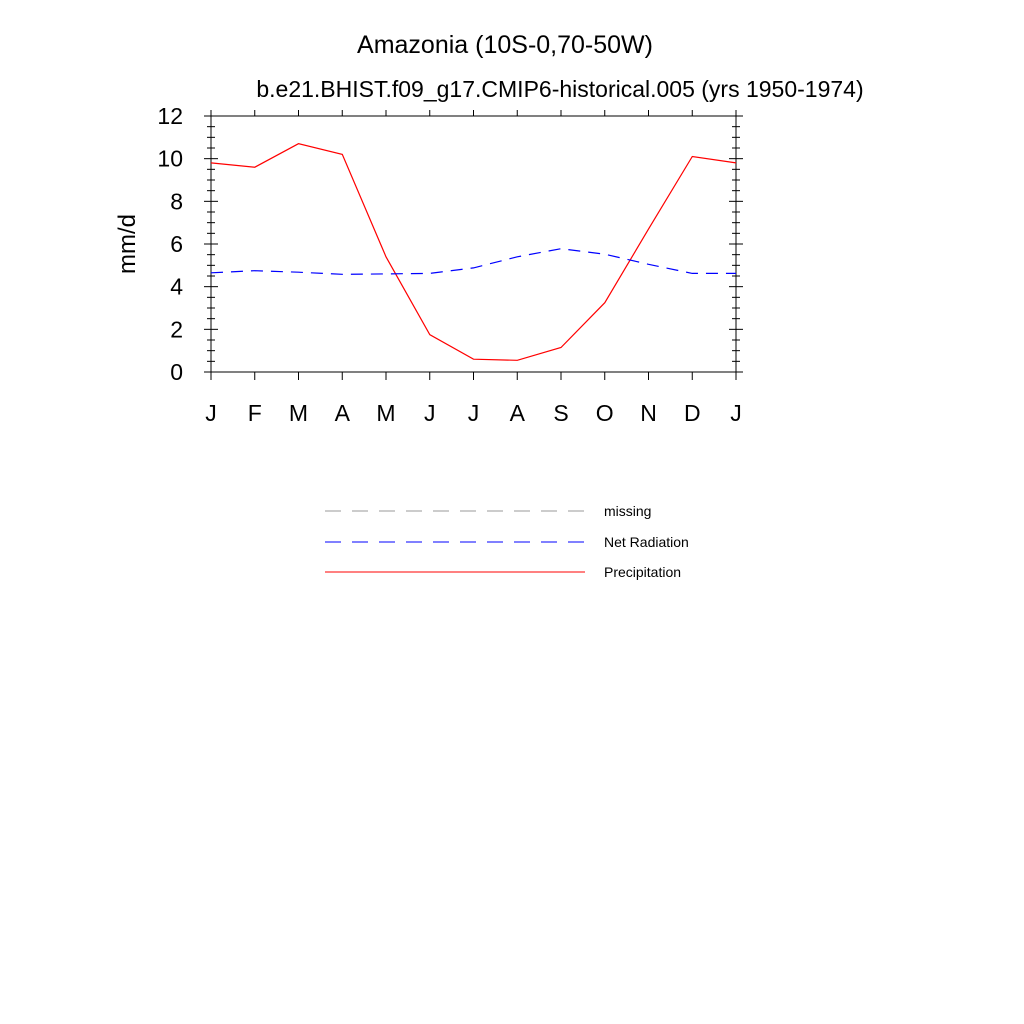 This screenshot has width=1024, height=1024. What do you see at coordinates (646, 542) in the screenshot?
I see `legend-label-net-radiation: Net Radiation` at bounding box center [646, 542].